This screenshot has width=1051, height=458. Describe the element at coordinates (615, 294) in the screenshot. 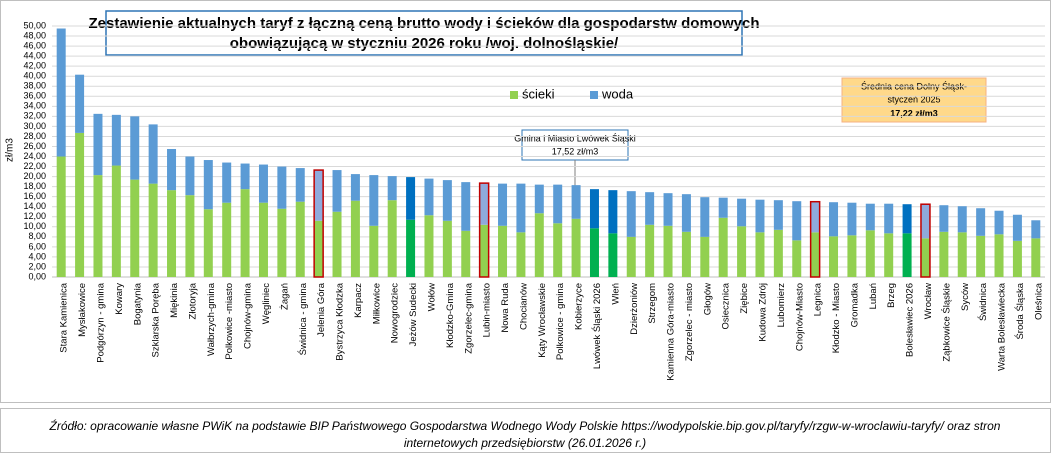

I see `x-tick-label: Wleń` at that location.